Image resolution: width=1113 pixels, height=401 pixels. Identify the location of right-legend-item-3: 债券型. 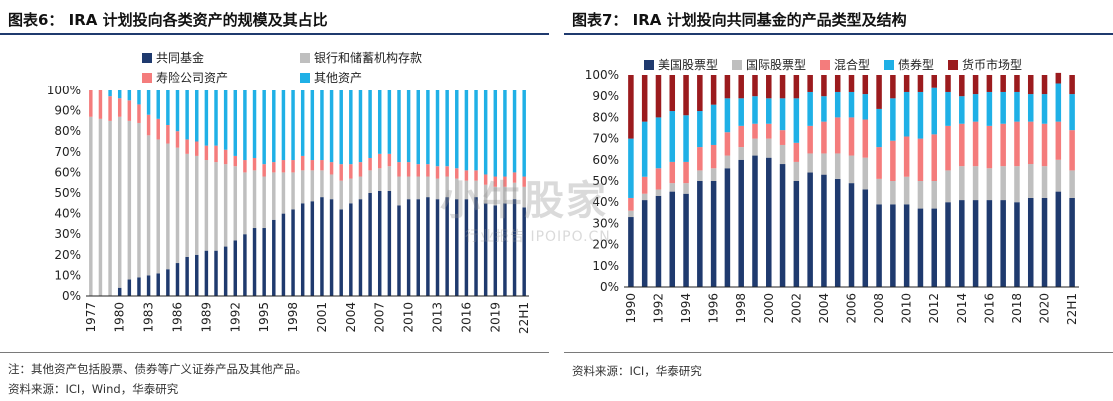
(909, 64).